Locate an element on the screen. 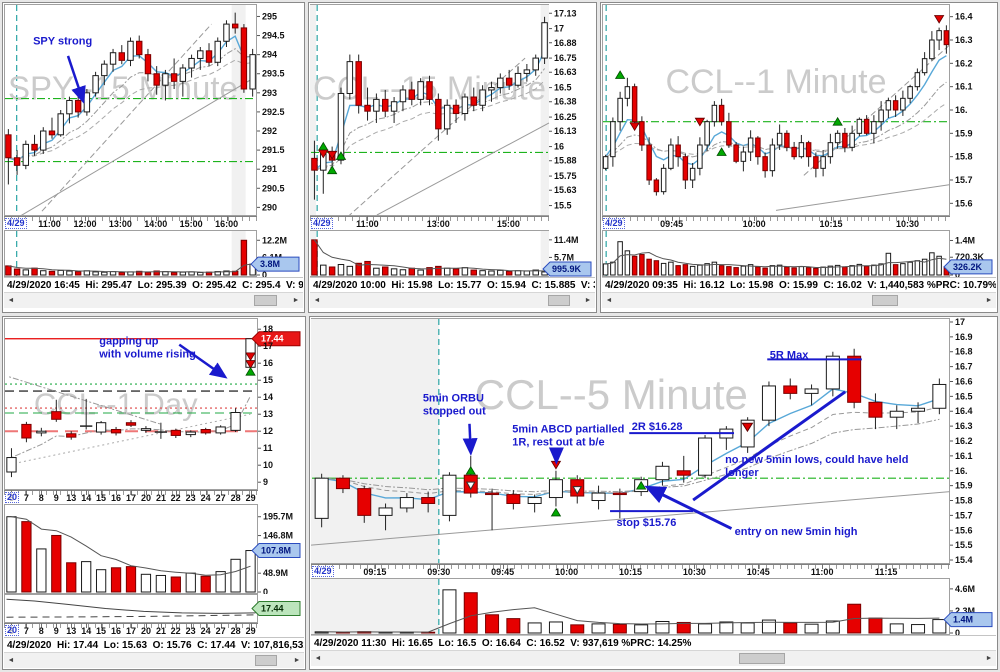  svg-text: 5min ABCD partialled is located at coordinates (568, 429).